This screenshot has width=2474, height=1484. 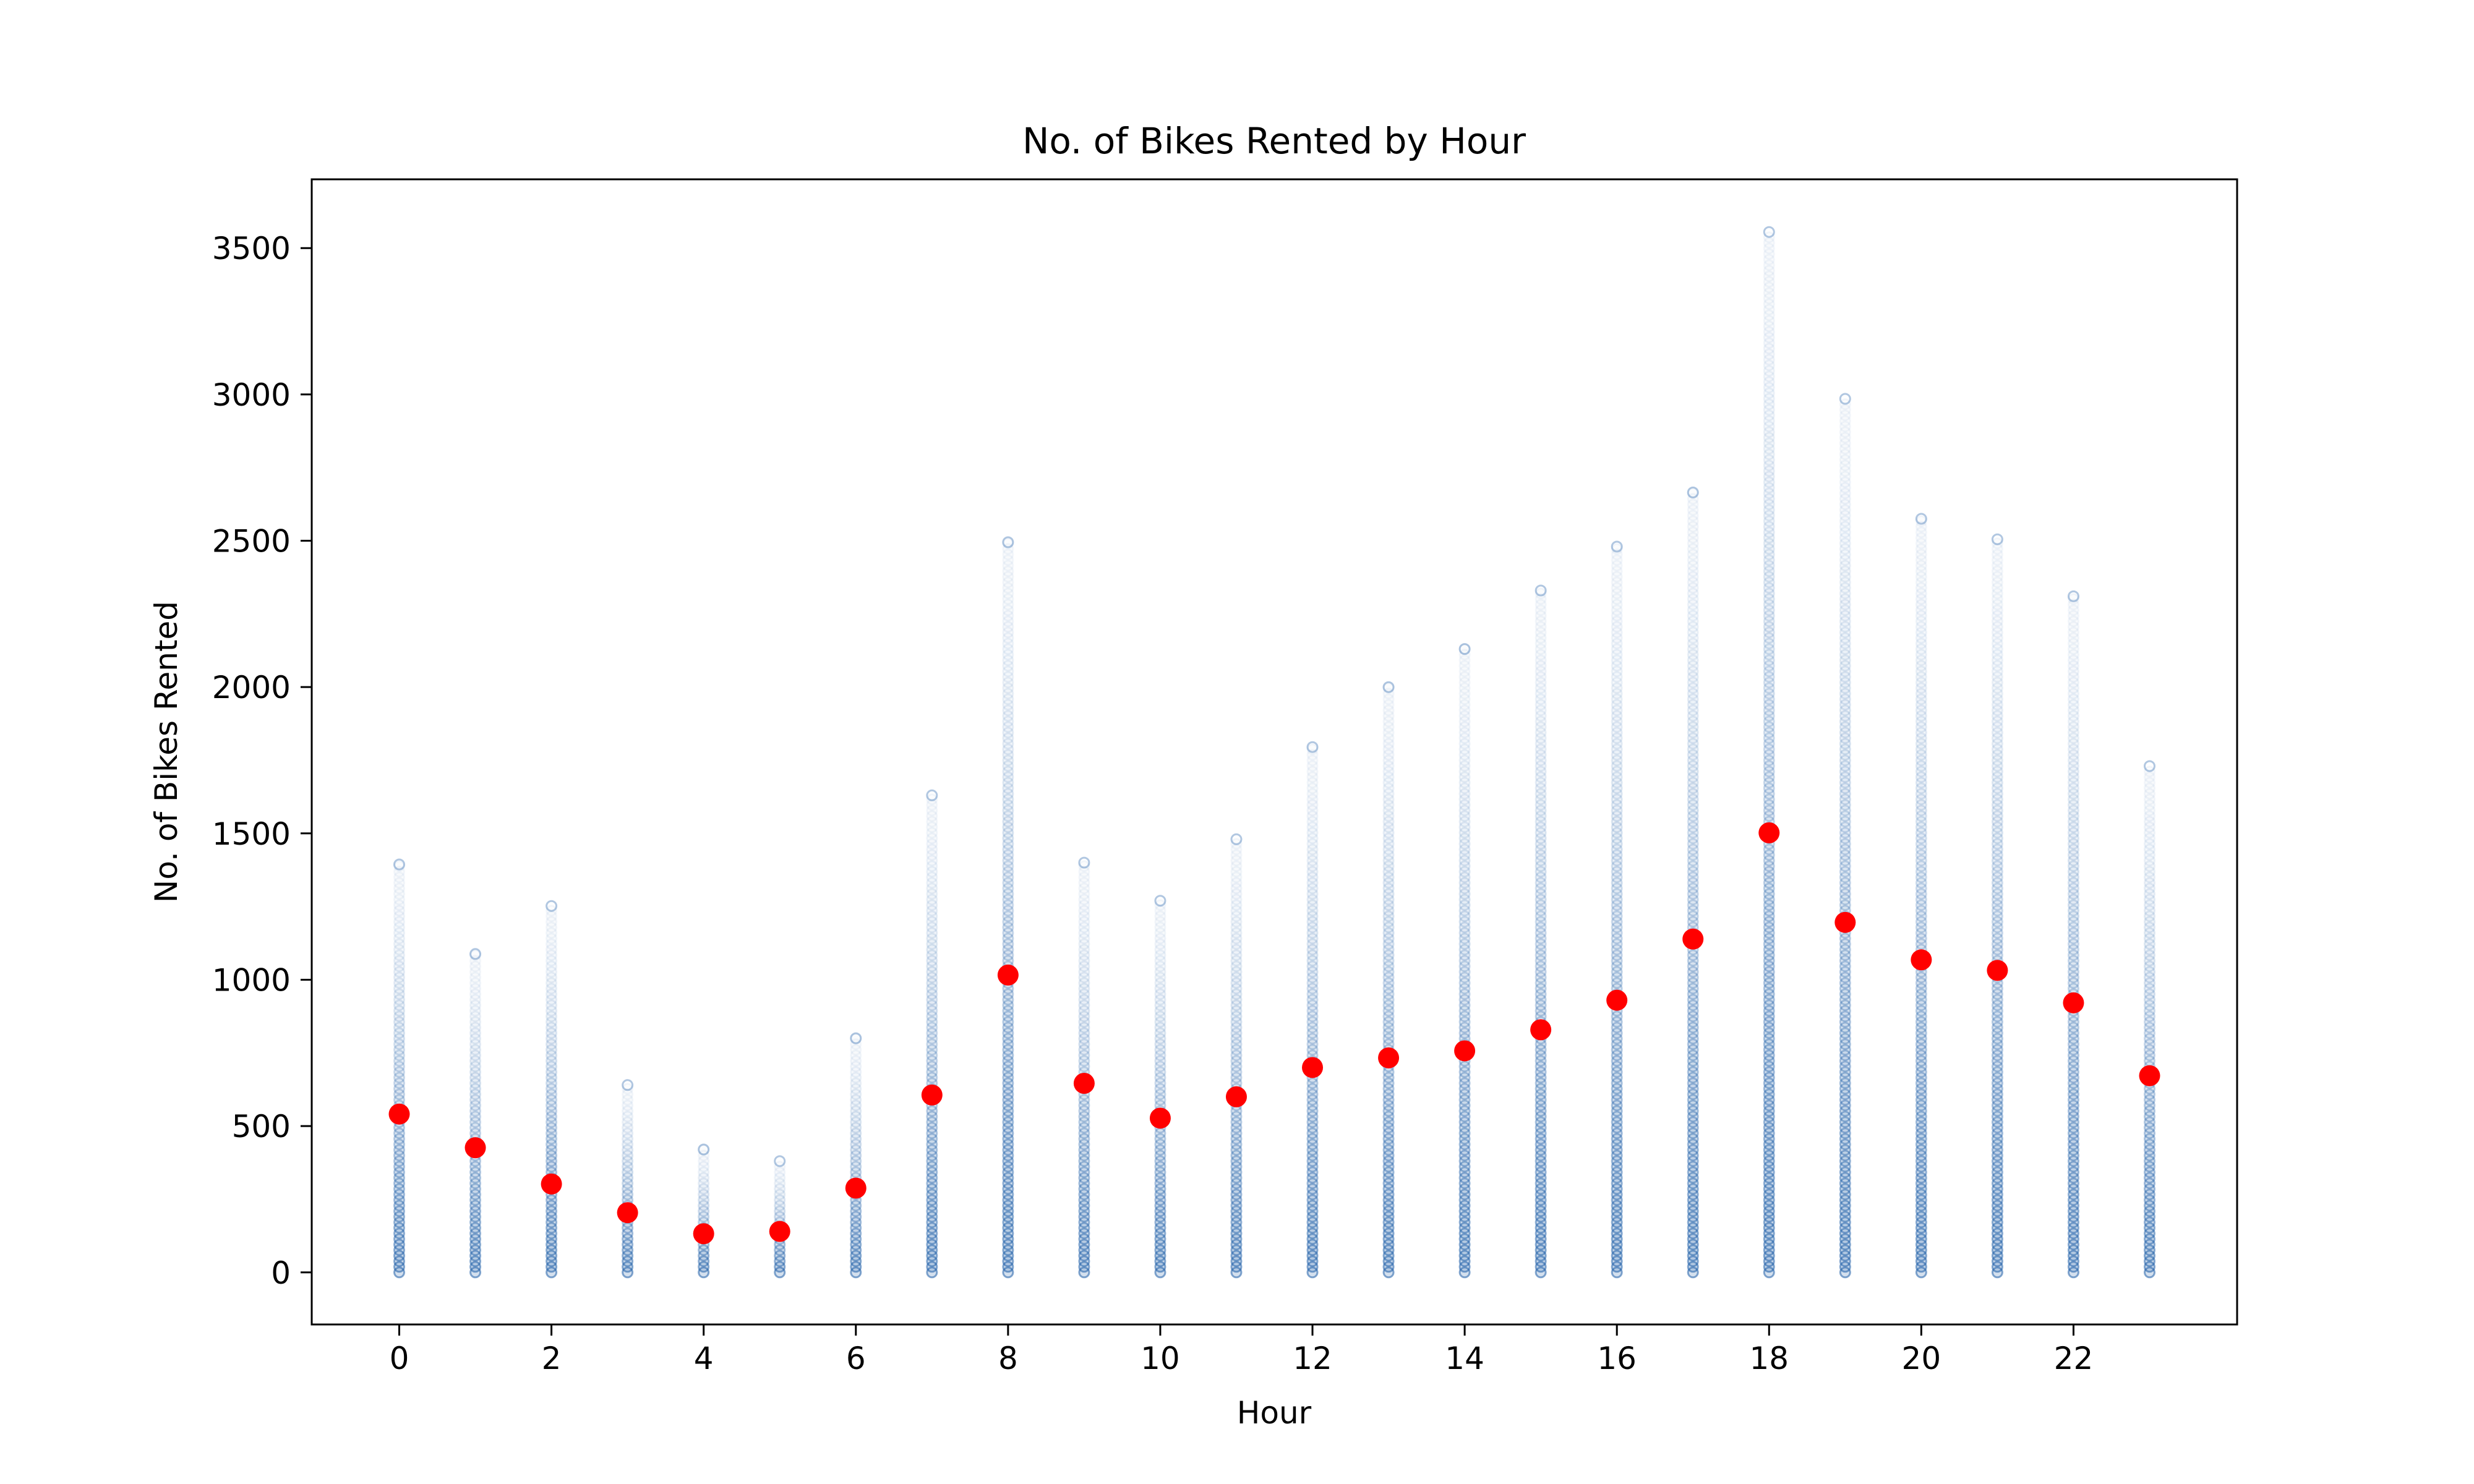 I want to click on x-tick-label: 20, so click(x=1921, y=1358).